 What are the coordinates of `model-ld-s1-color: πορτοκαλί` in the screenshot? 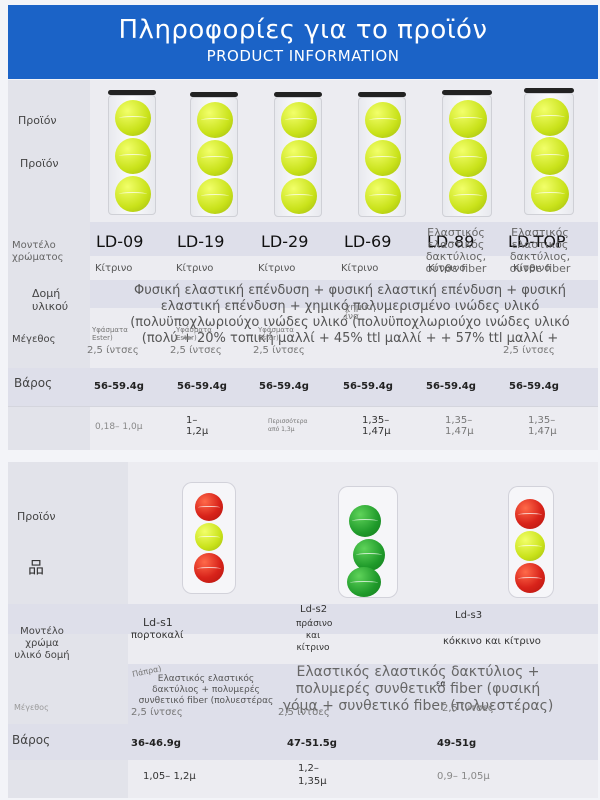 It's located at (157, 635).